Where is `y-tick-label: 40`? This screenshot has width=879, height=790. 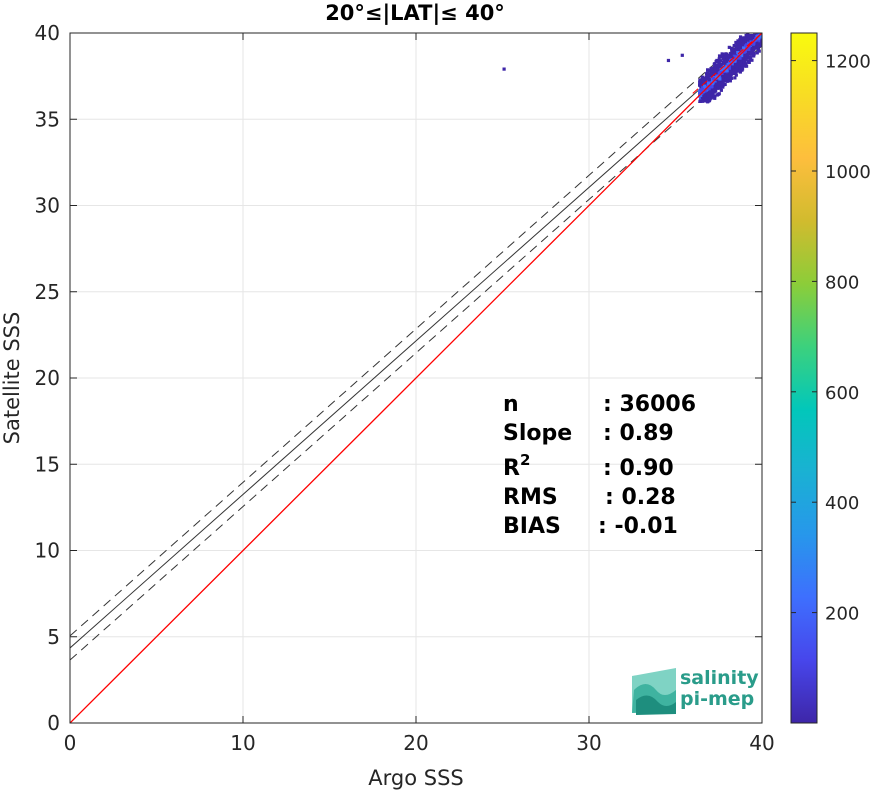 y-tick-label: 40 is located at coordinates (47, 33).